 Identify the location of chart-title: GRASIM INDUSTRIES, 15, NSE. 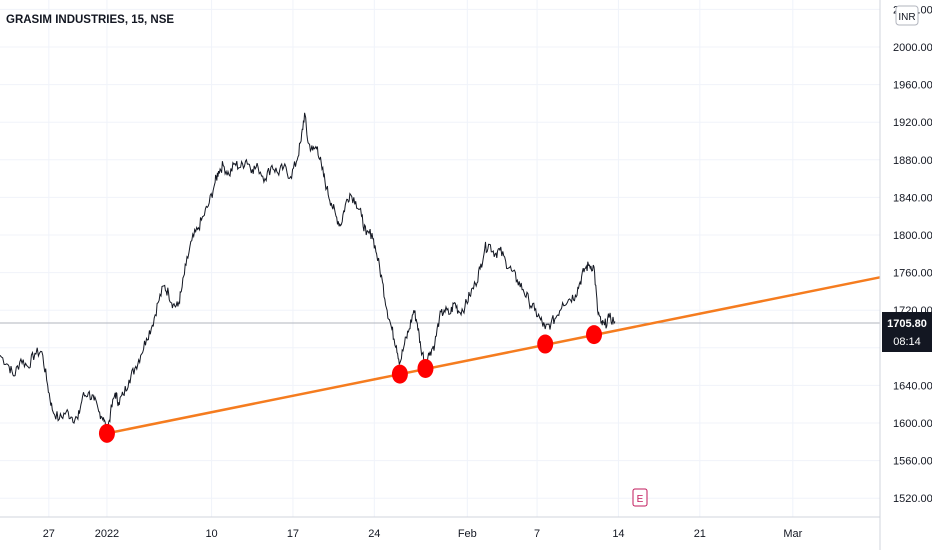
(90, 20).